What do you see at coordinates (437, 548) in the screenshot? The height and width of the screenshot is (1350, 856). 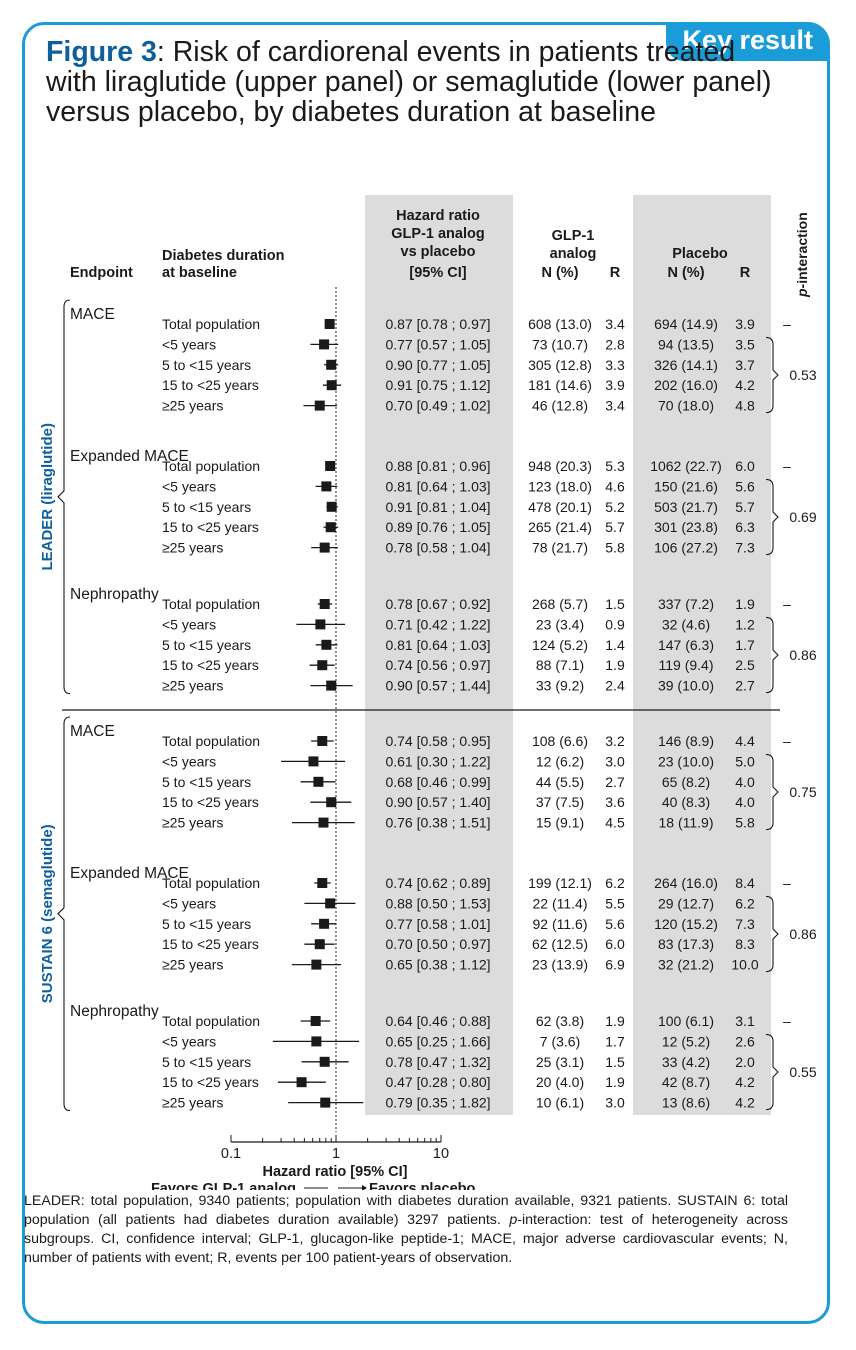 I see `hr-ci-value: 0.78 [0.58 ; 1.04]` at bounding box center [437, 548].